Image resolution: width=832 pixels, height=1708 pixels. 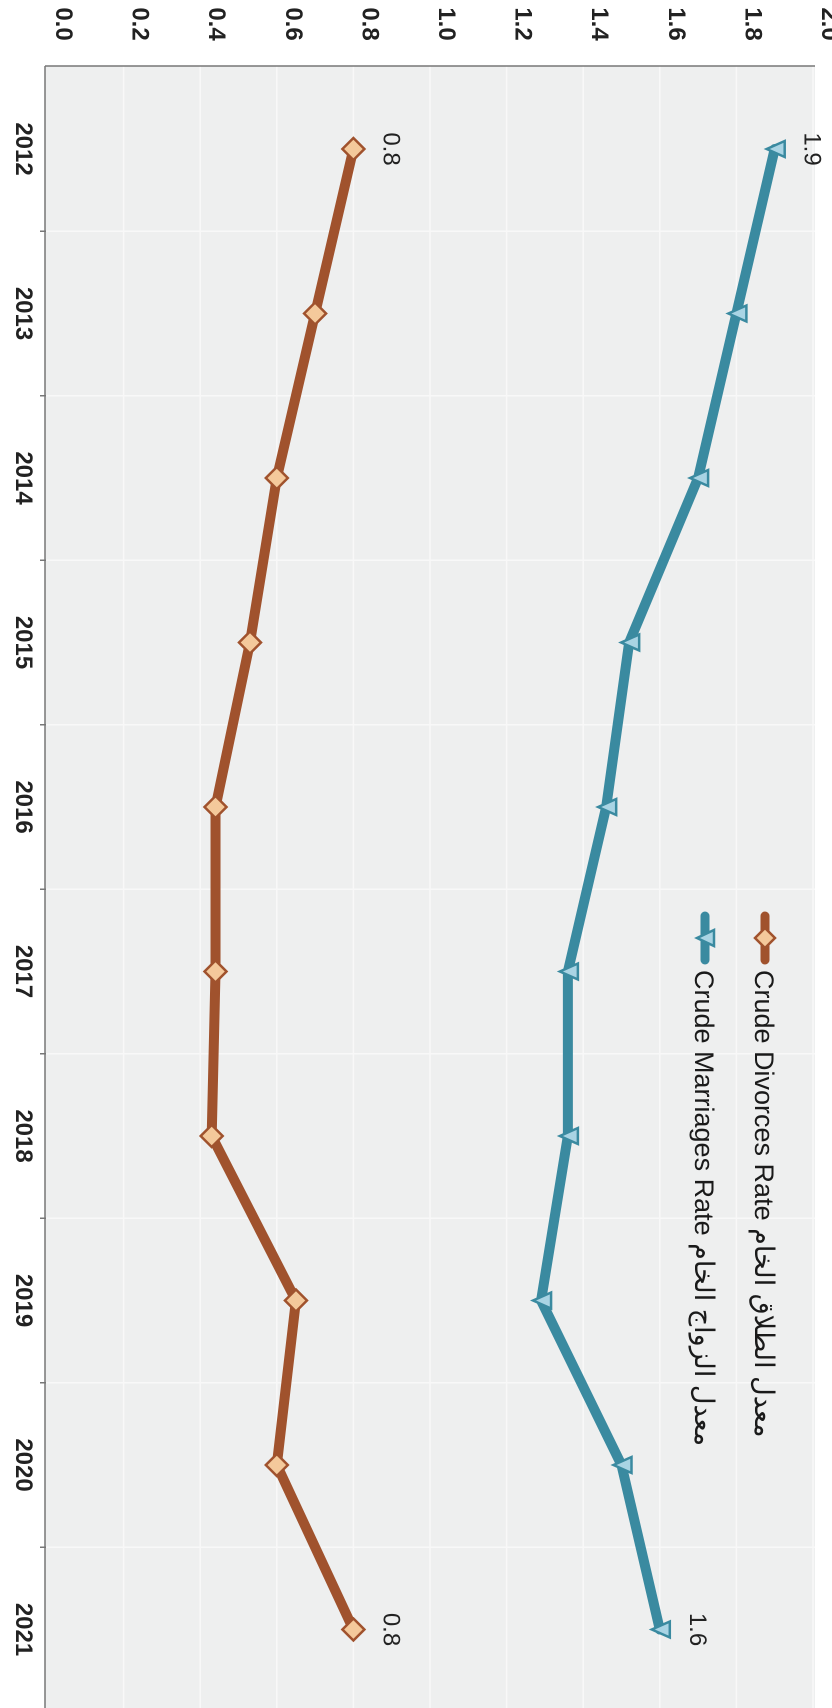 I want to click on value-tick-label: 1.4, so click(x=599, y=24).